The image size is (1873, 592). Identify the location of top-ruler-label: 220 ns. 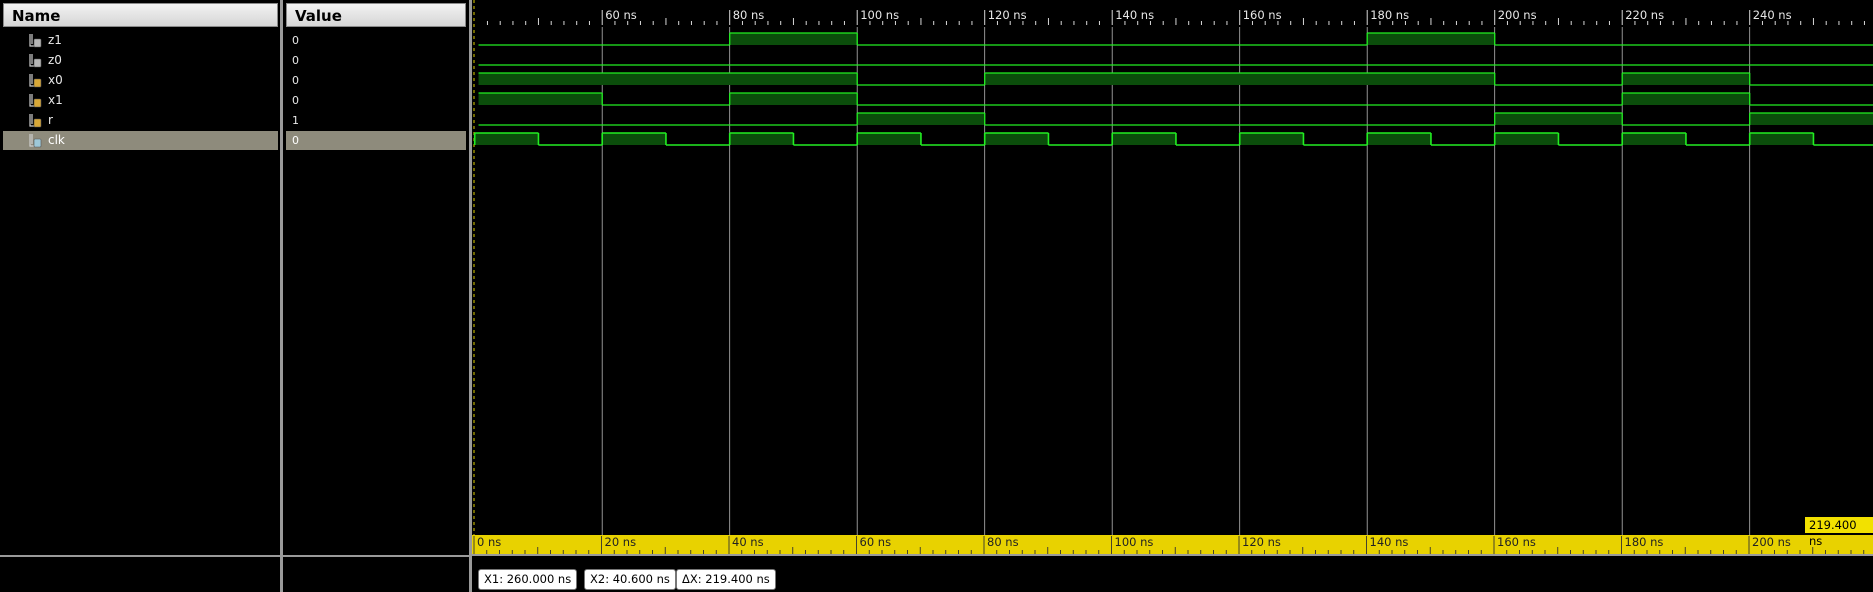
(1644, 15).